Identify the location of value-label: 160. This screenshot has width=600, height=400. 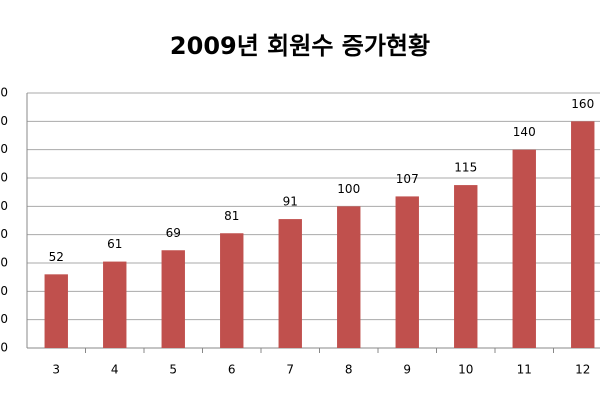
(582, 104).